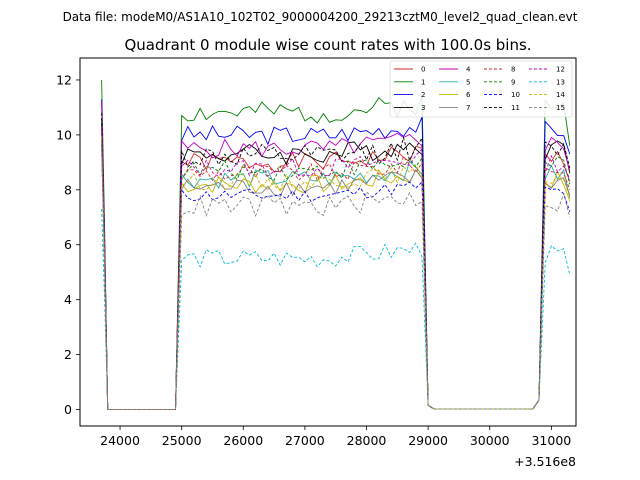  What do you see at coordinates (423, 82) in the screenshot?
I see `legend-label-1: 1` at bounding box center [423, 82].